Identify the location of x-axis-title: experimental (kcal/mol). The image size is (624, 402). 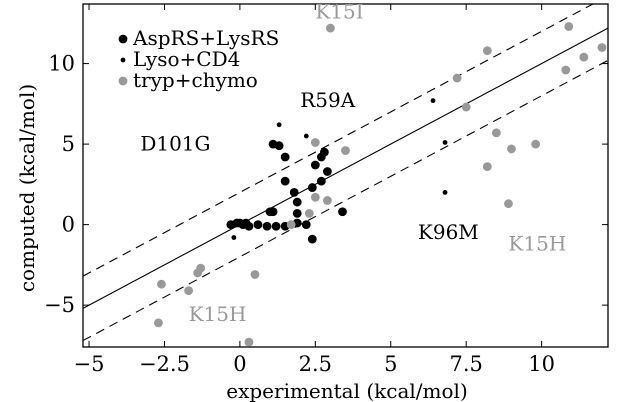
(347, 390).